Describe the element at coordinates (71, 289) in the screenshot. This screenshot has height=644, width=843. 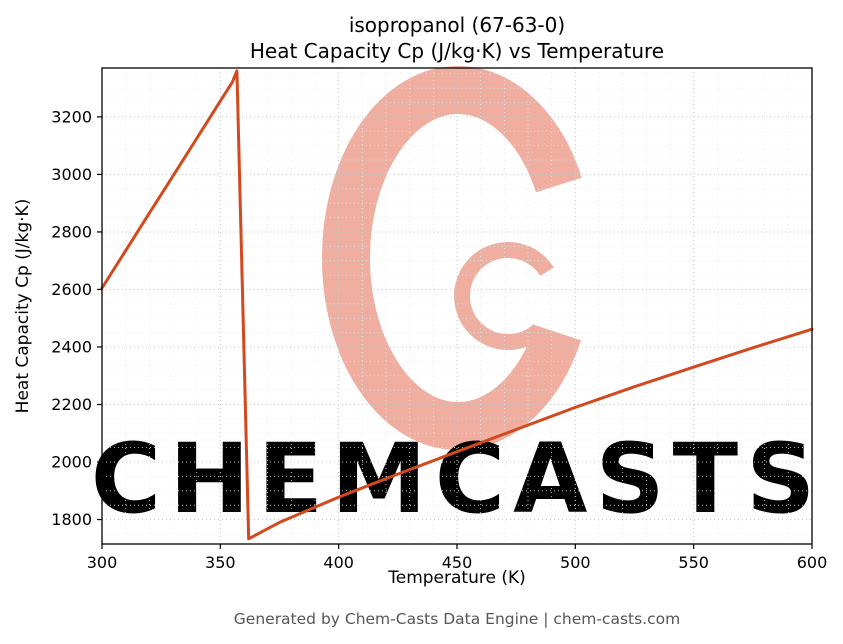
I see `y-tick-label: 2600` at that location.